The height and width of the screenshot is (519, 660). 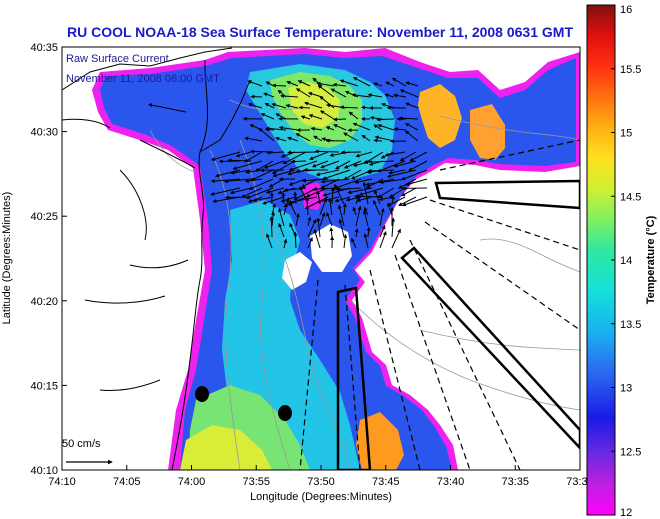 I want to click on colorbar-tick-label: 14.5, so click(x=630, y=197).